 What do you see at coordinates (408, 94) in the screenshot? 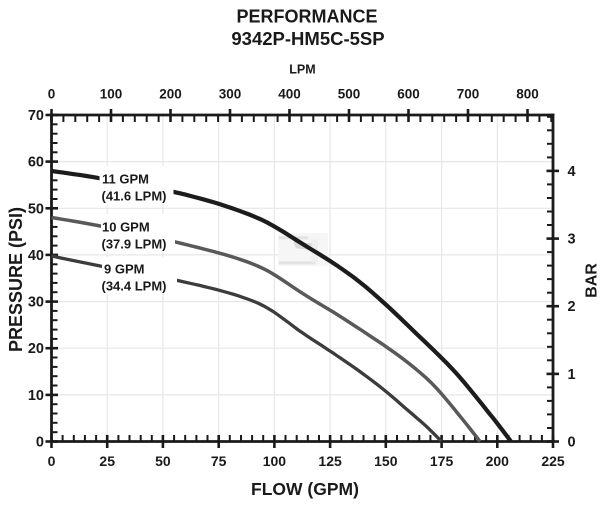
I see `svg-text: 600` at bounding box center [408, 94].